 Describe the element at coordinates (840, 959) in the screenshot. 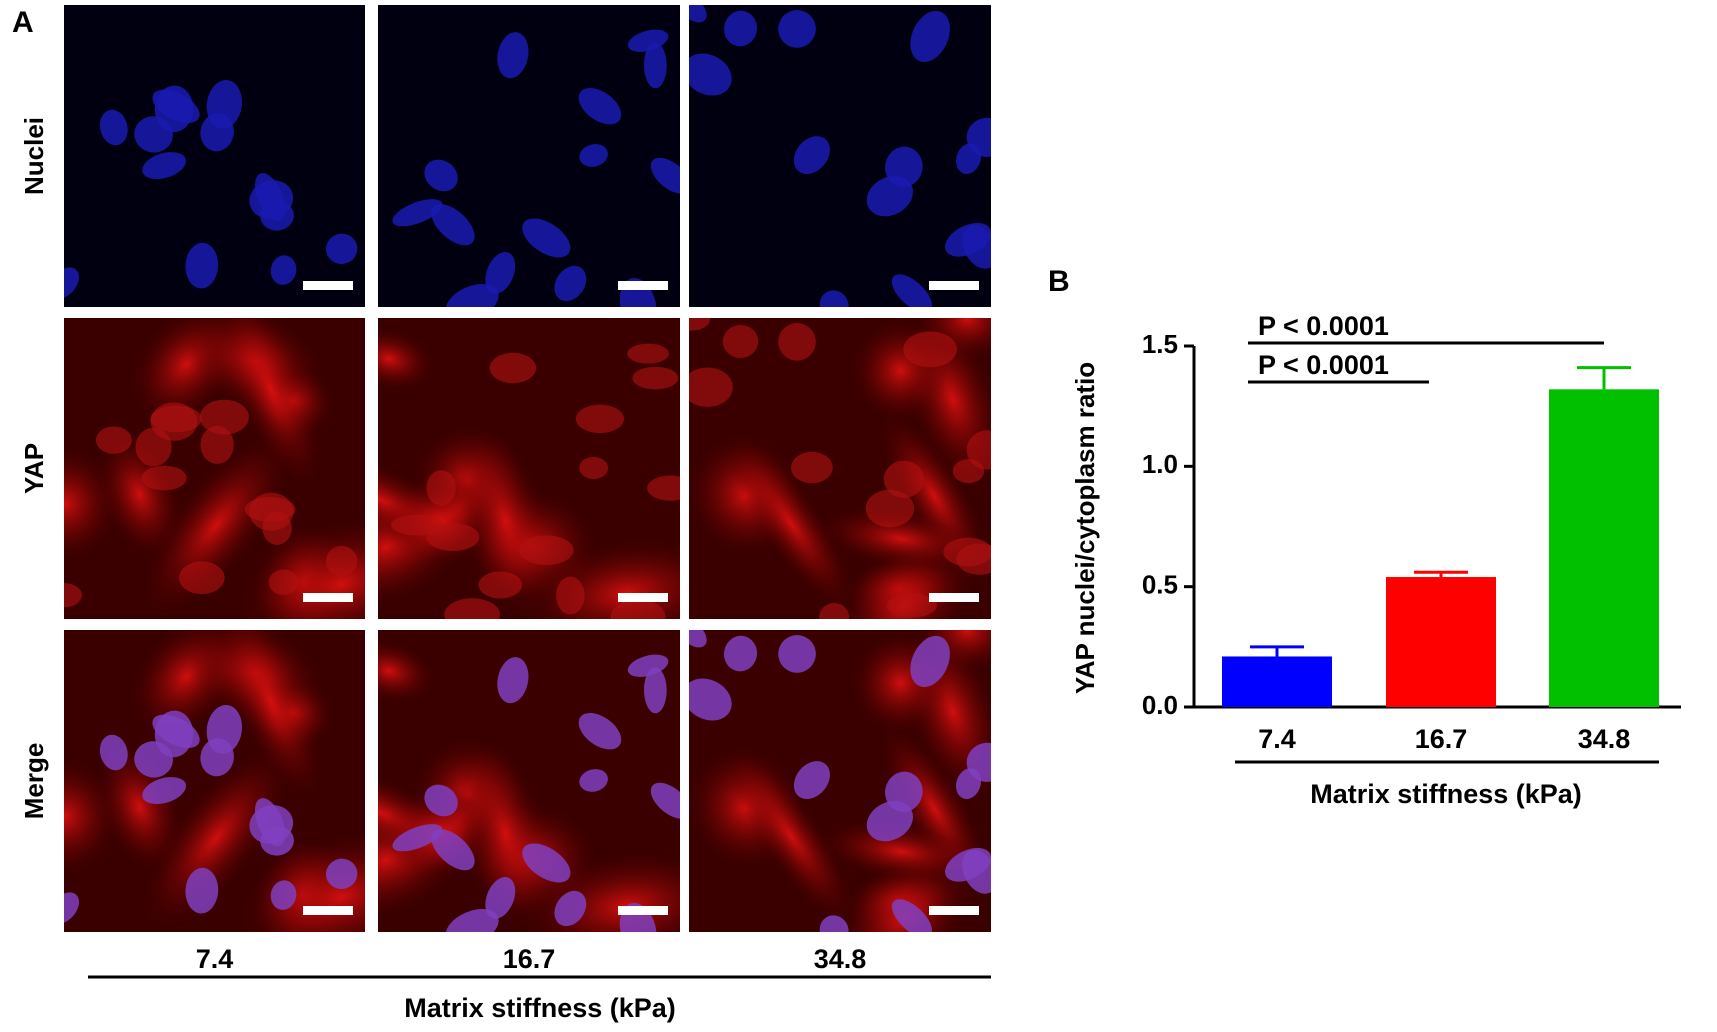

I see `column-label: 34.8` at that location.